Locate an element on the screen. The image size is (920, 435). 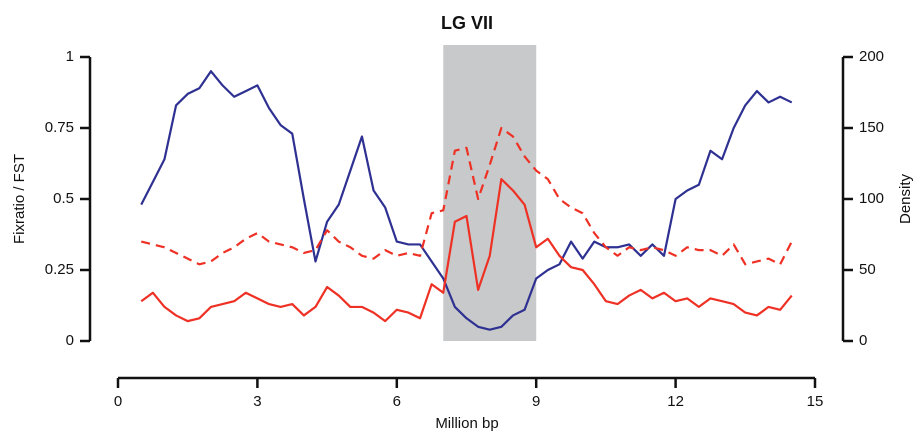
chart-title: LG VII is located at coordinates (467, 23).